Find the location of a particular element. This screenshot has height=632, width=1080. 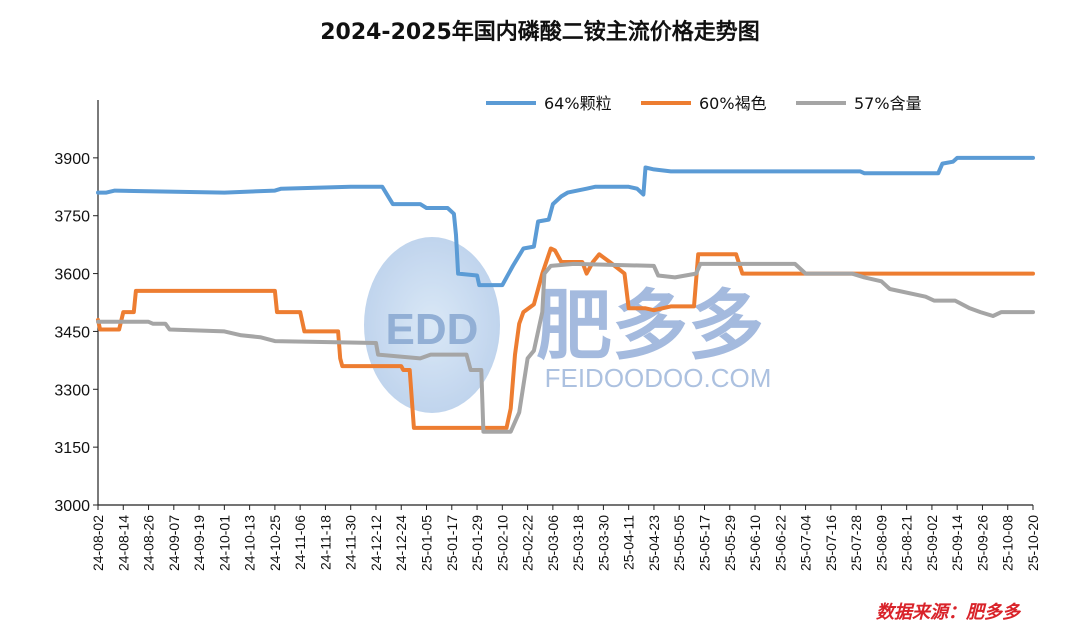

x-tick-label: 25-06-10 is located at coordinates (755, 543).